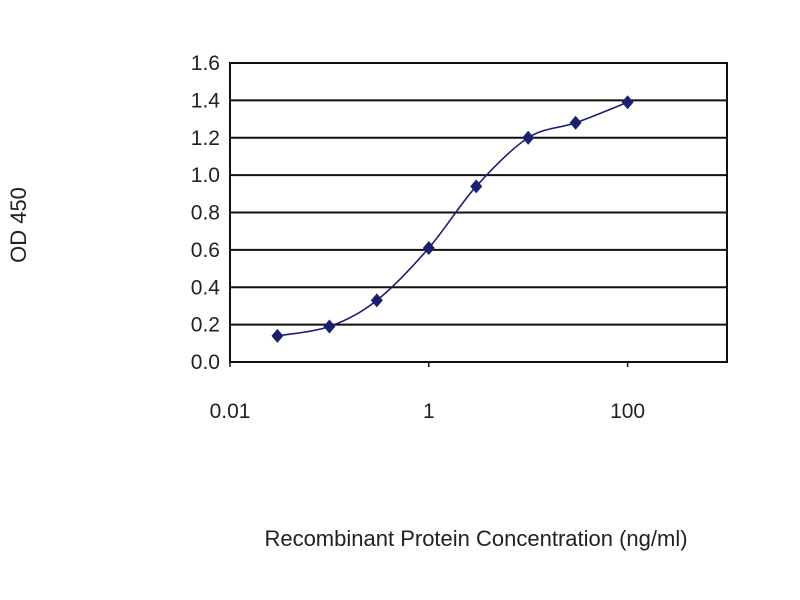  I want to click on x-tick-label: 1, so click(429, 411).